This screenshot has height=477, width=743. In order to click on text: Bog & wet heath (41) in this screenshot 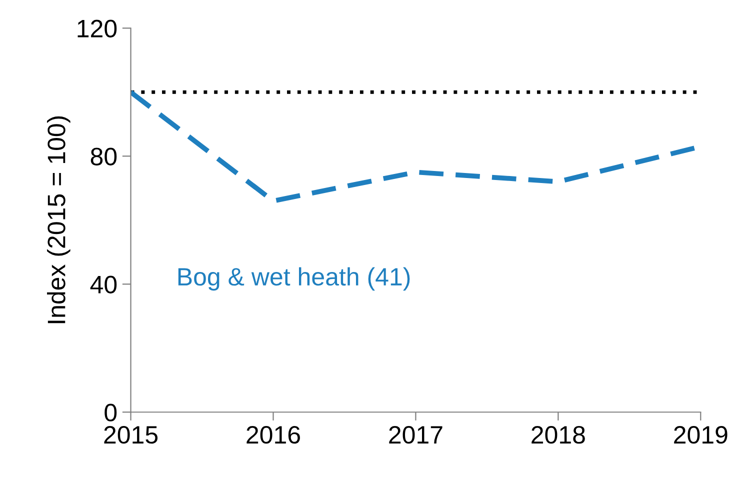, I will do `click(294, 279)`.